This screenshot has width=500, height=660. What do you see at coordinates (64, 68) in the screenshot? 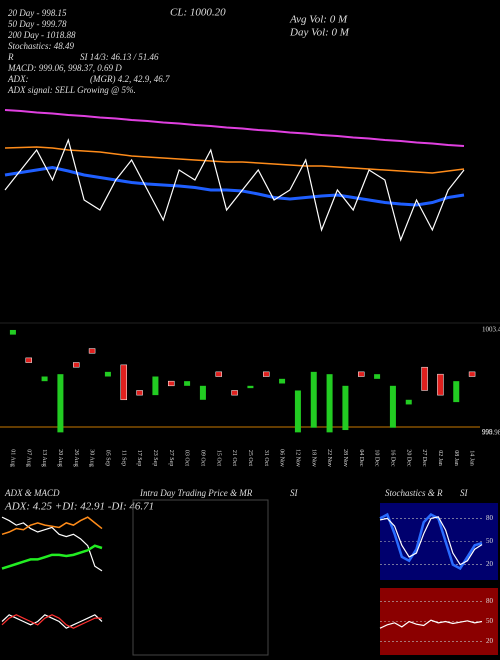
I see `annotation: MACD: 999.06, 998.37, 0.69 D` at bounding box center [64, 68].